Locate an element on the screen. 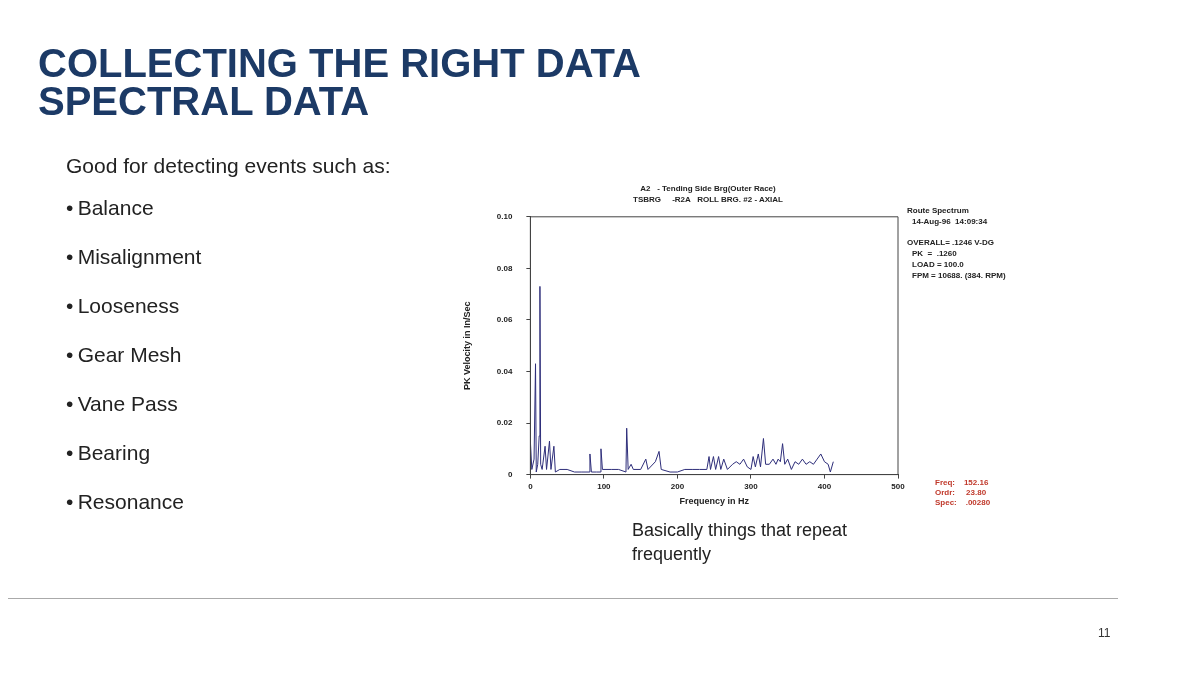 The height and width of the screenshot is (674, 1200). x-tick-label: 100 is located at coordinates (604, 486).